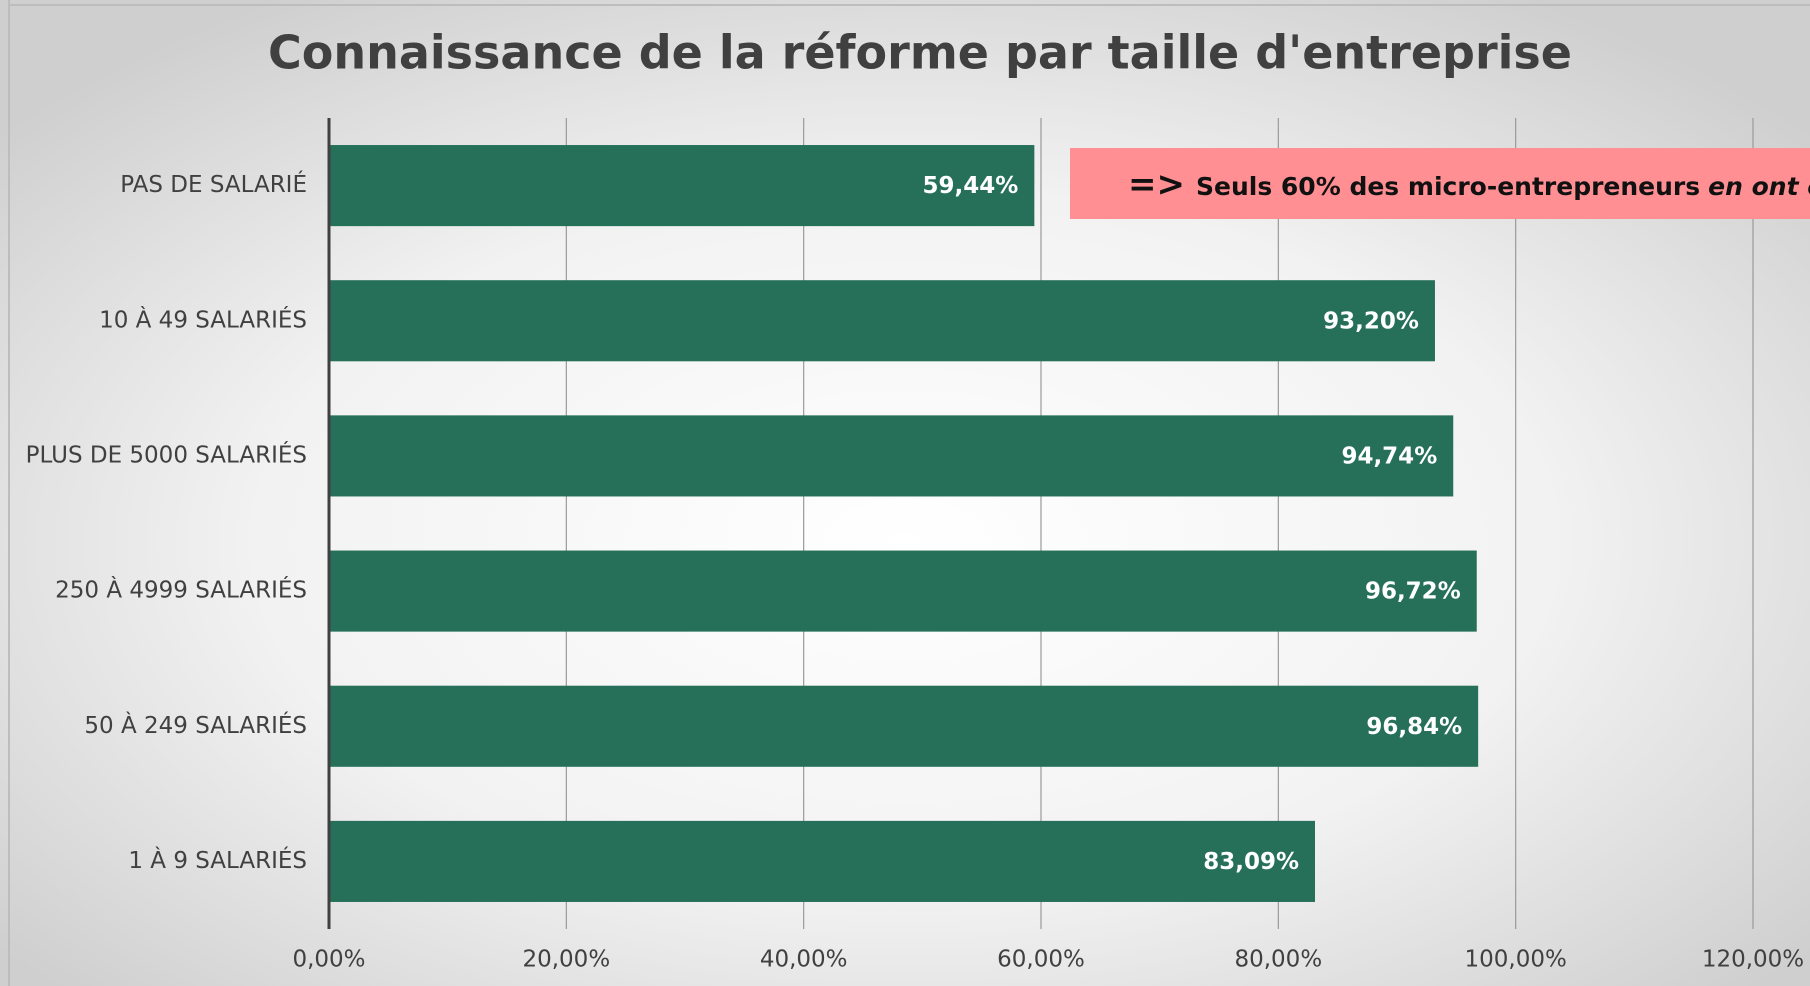 The height and width of the screenshot is (986, 1810). I want to click on category-label: 1 À 9 SALARIÉS, so click(217, 860).